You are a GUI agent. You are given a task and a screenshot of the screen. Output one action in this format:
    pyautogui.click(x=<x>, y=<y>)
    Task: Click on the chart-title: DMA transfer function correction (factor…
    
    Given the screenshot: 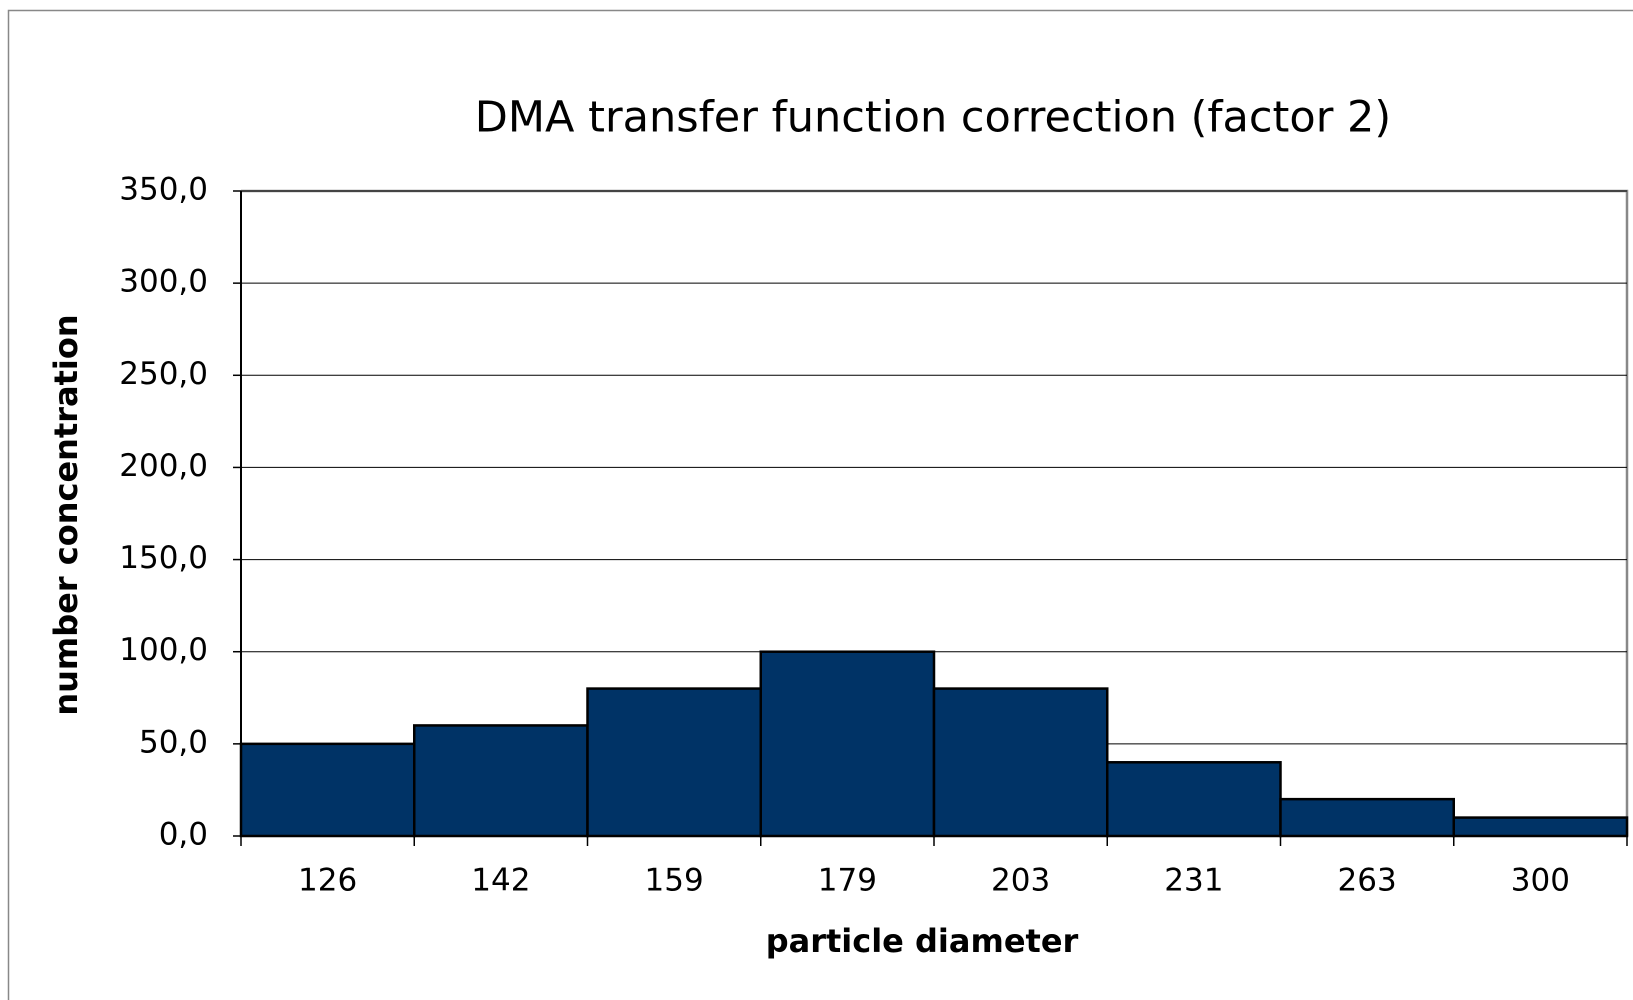 What is the action you would take?
    pyautogui.click(x=933, y=118)
    